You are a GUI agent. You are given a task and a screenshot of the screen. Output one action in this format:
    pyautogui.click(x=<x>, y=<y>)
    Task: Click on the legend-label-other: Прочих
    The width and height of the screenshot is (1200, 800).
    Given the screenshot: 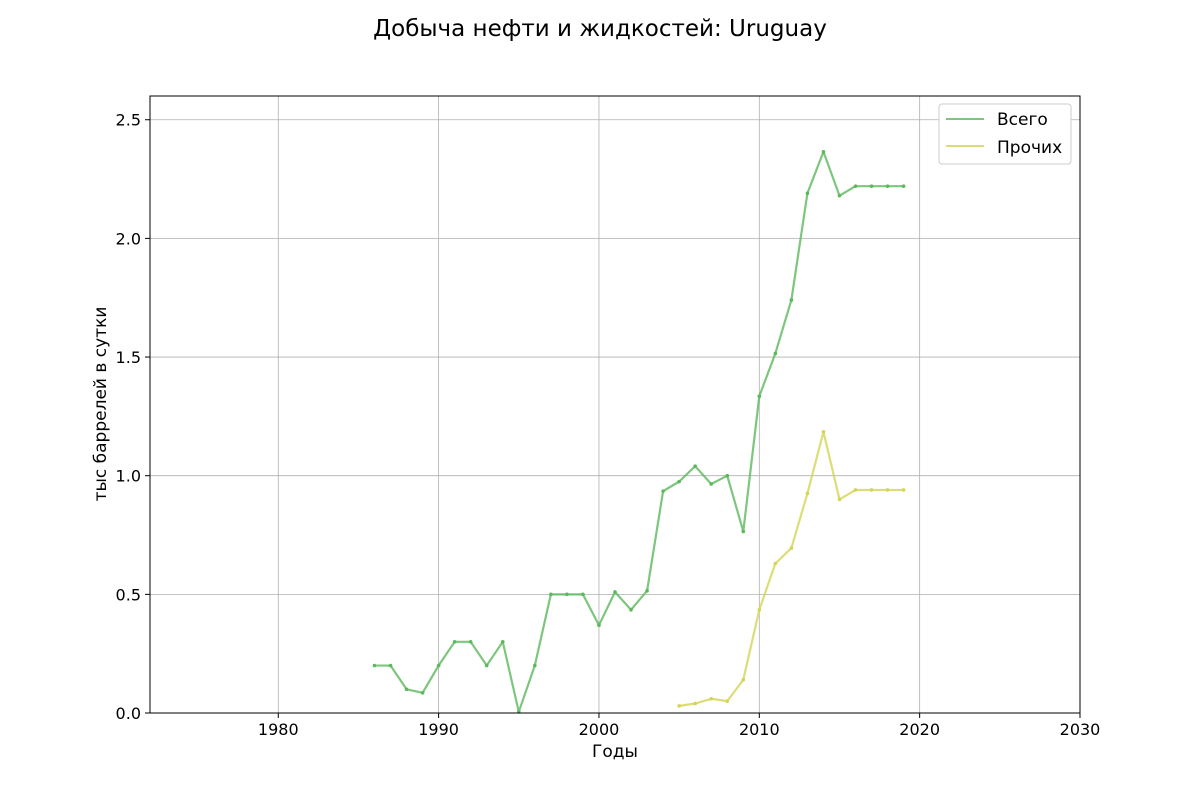 What is the action you would take?
    pyautogui.click(x=1029, y=148)
    